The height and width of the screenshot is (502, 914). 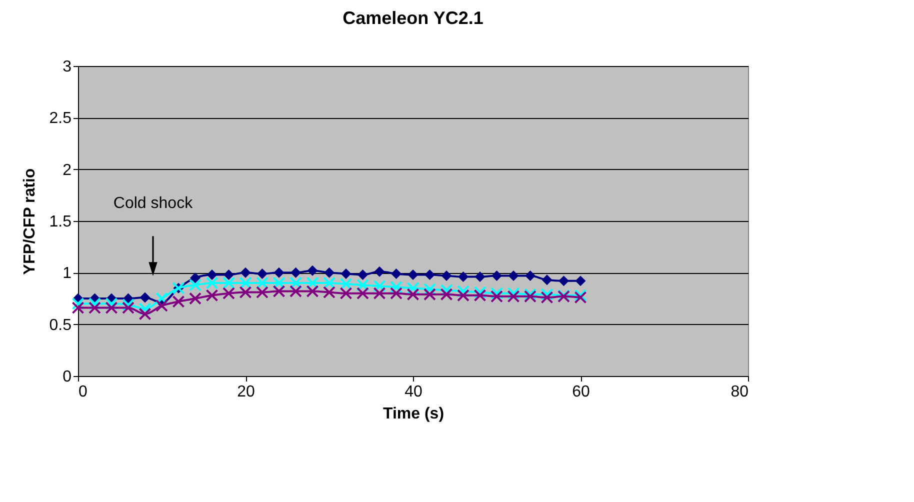 I want to click on x-tick-label: 80, so click(x=739, y=392).